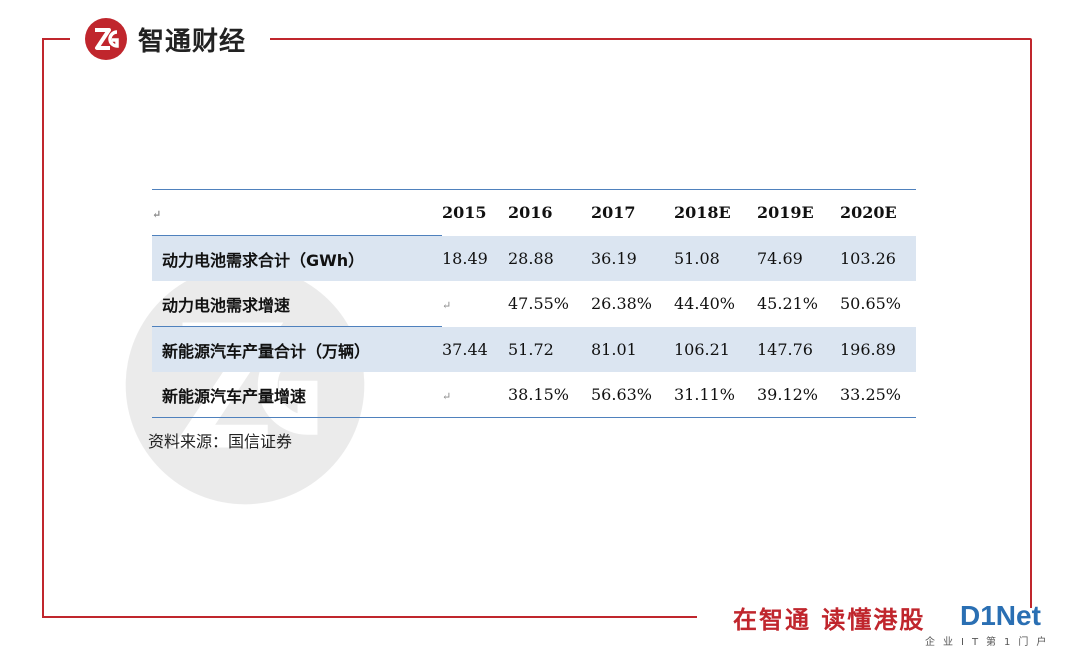 This screenshot has width=1080, height=648. Describe the element at coordinates (226, 305) in the screenshot. I see `row-label: 动力电池需求增速` at that location.